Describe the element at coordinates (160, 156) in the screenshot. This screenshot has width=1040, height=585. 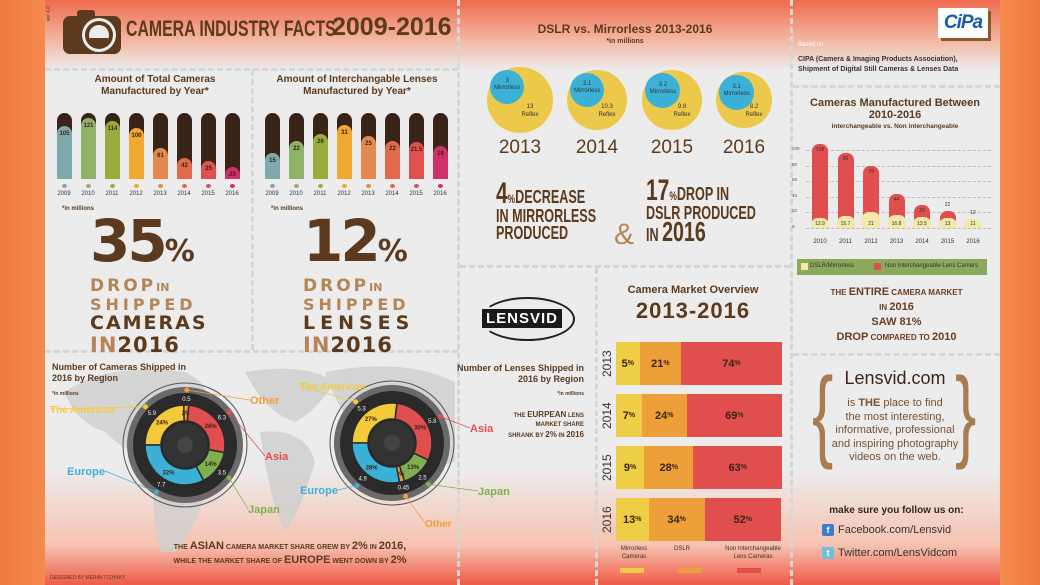
I see `bar-value-label: 61` at that location.